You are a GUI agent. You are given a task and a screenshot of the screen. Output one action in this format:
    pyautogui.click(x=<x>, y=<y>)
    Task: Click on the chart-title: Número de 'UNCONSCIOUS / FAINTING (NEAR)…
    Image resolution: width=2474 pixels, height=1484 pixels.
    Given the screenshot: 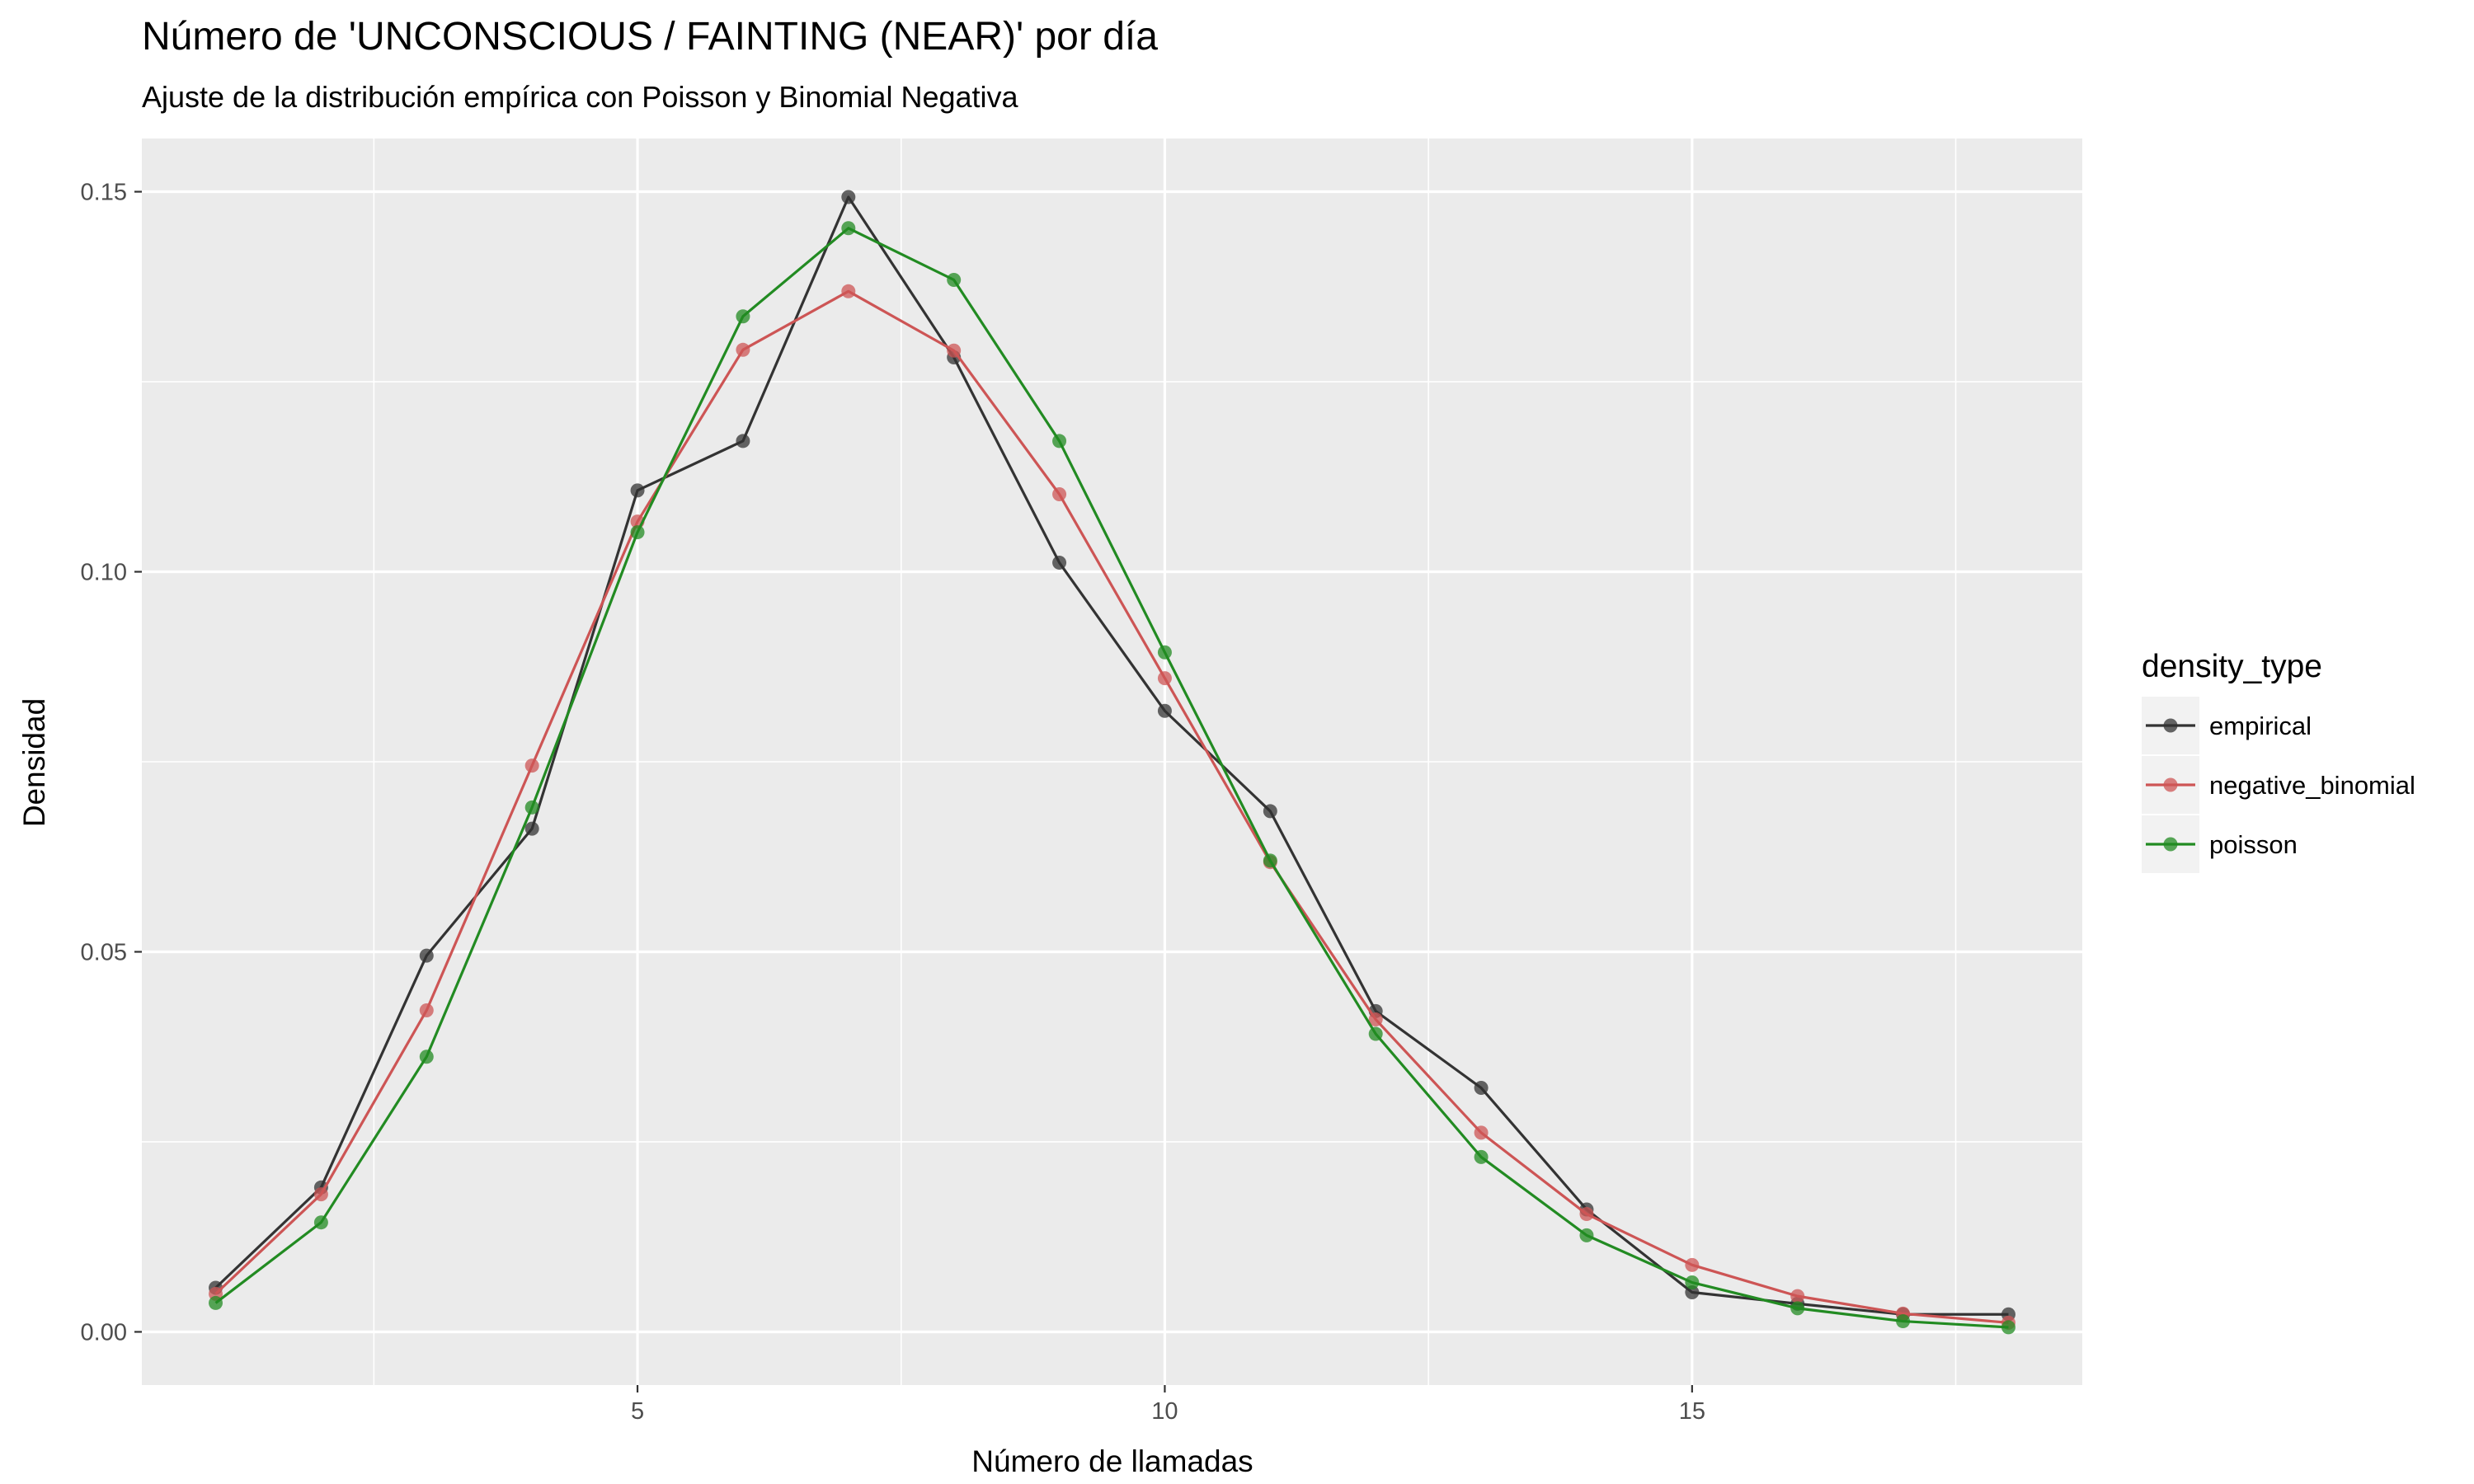 What is the action you would take?
    pyautogui.click(x=650, y=37)
    